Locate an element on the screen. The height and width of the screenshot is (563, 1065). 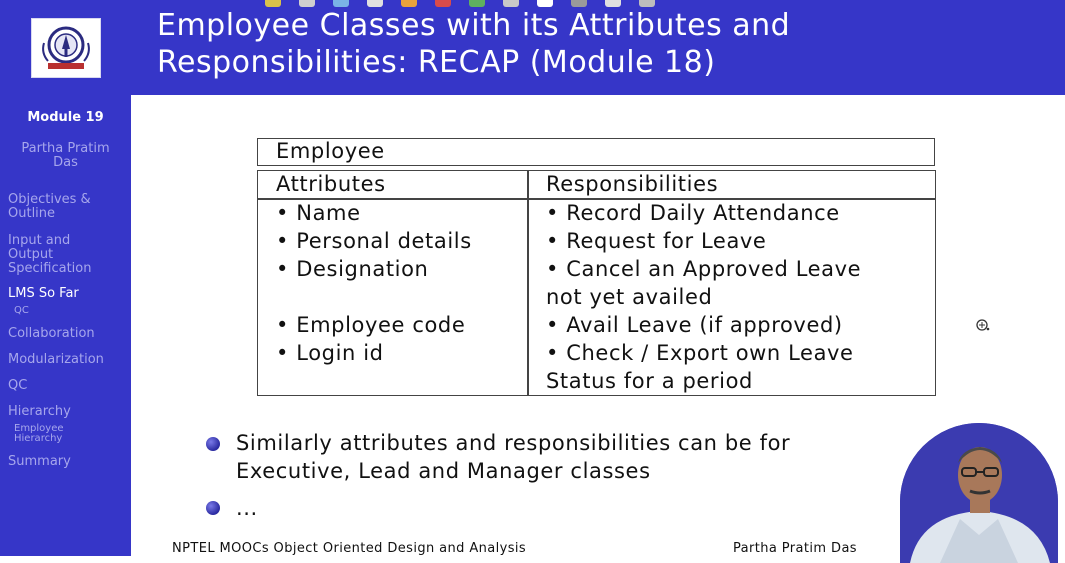
video-toolbar is located at coordinates (525, 4).